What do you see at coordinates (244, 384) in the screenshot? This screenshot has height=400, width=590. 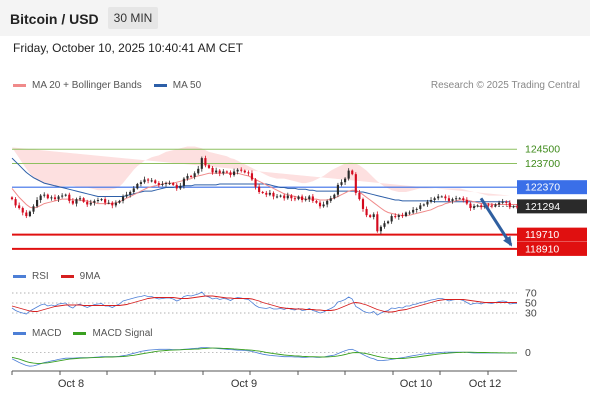 I see `x-axis-label-oct-9: Oct 9` at bounding box center [244, 384].